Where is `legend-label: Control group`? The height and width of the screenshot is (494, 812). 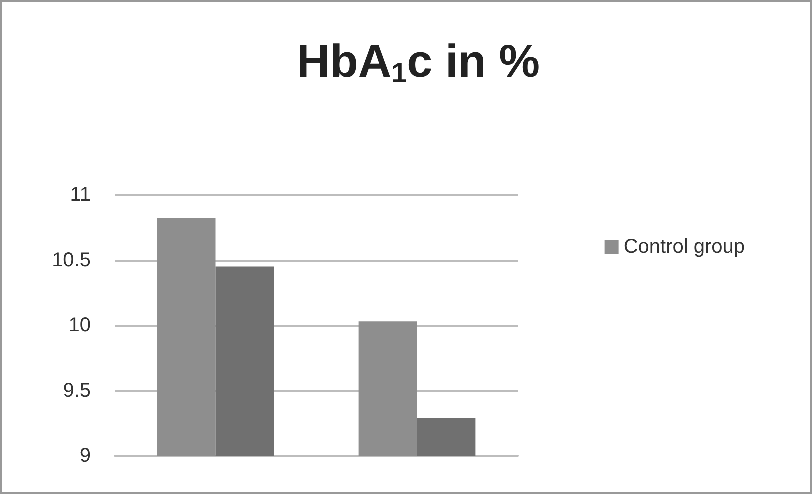 legend-label: Control group is located at coordinates (685, 247).